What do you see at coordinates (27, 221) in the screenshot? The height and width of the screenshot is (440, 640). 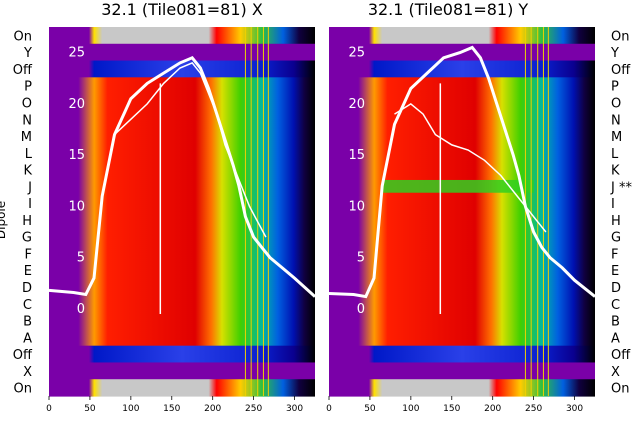 I see `dipole-label-left: H` at bounding box center [27, 221].